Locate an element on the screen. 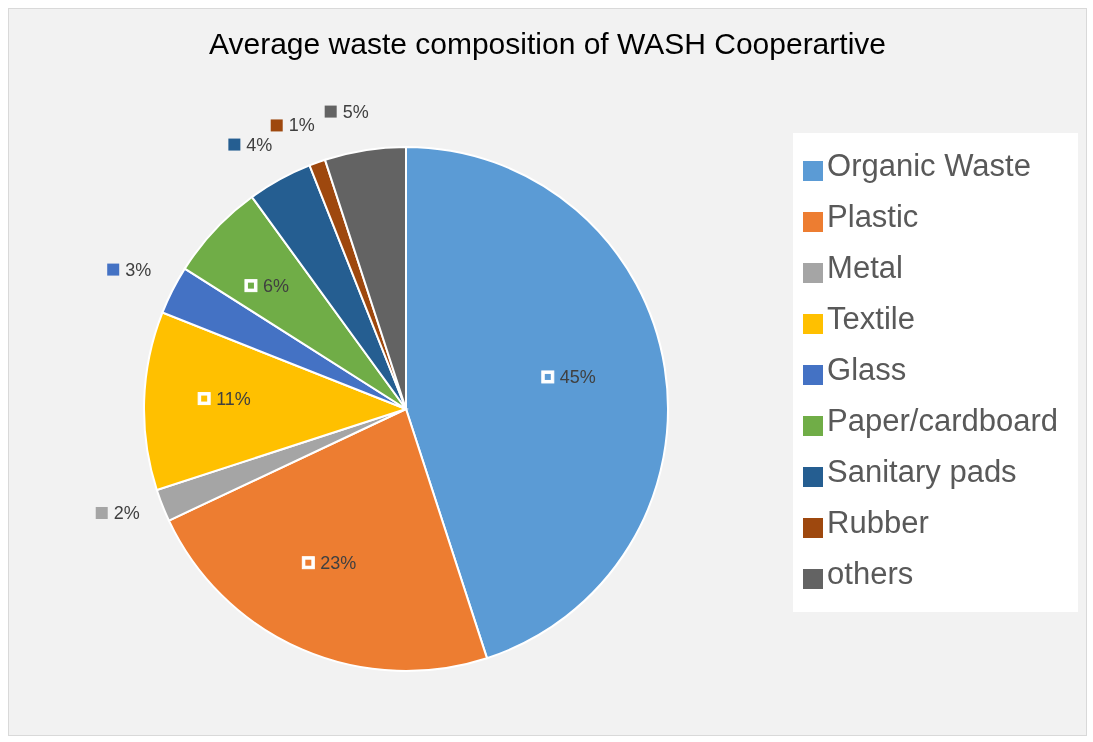 This screenshot has height=742, width=1093. legend-label: Plastic is located at coordinates (873, 216).